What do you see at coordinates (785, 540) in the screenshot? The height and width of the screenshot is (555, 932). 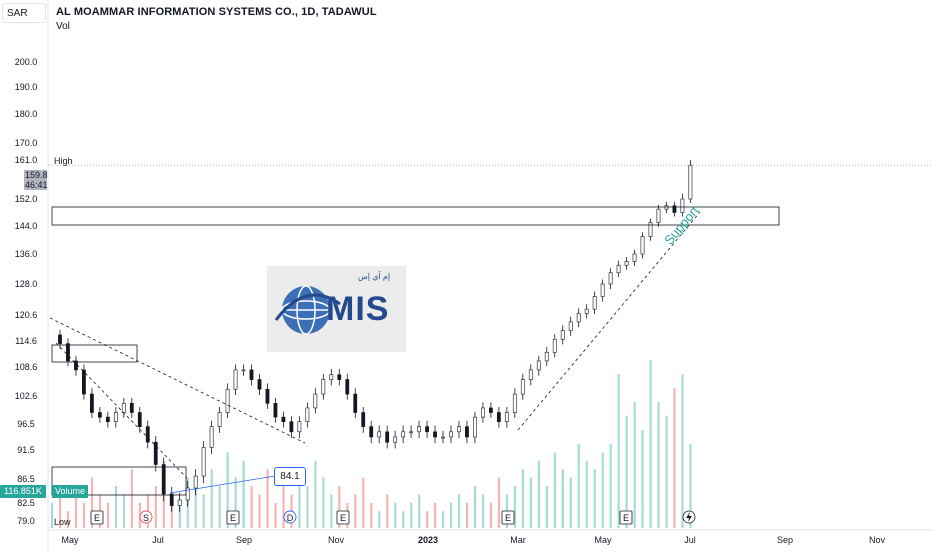 I see `x-tick-label: Sep` at bounding box center [785, 540].